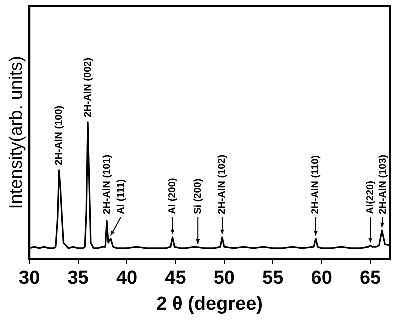  Describe the element at coordinates (127, 279) in the screenshot. I see `x-tick-label: 40` at that location.